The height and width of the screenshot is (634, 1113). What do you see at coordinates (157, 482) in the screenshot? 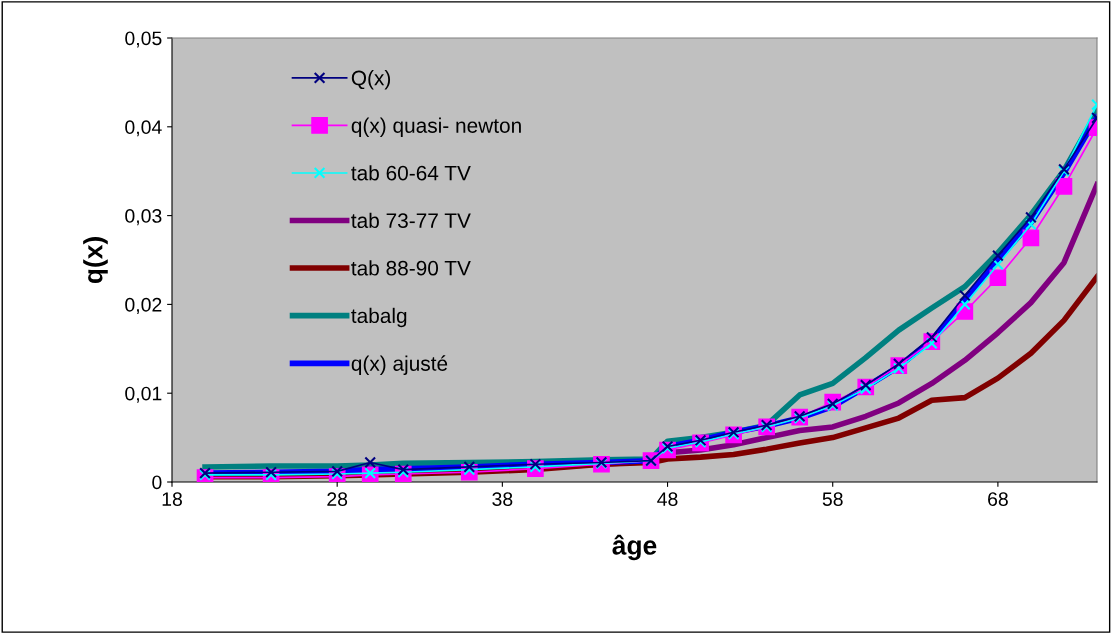
I see `y-tick-label: 0` at bounding box center [157, 482].